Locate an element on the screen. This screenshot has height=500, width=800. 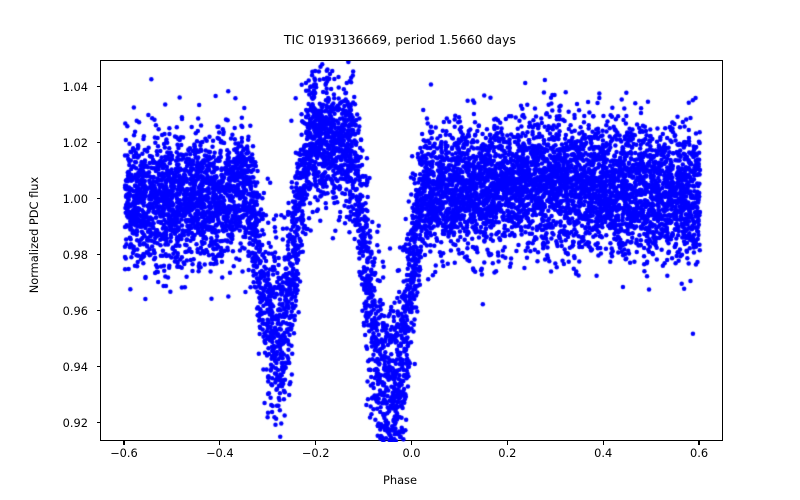
y-tick-label: 0.94 is located at coordinates (75, 366).